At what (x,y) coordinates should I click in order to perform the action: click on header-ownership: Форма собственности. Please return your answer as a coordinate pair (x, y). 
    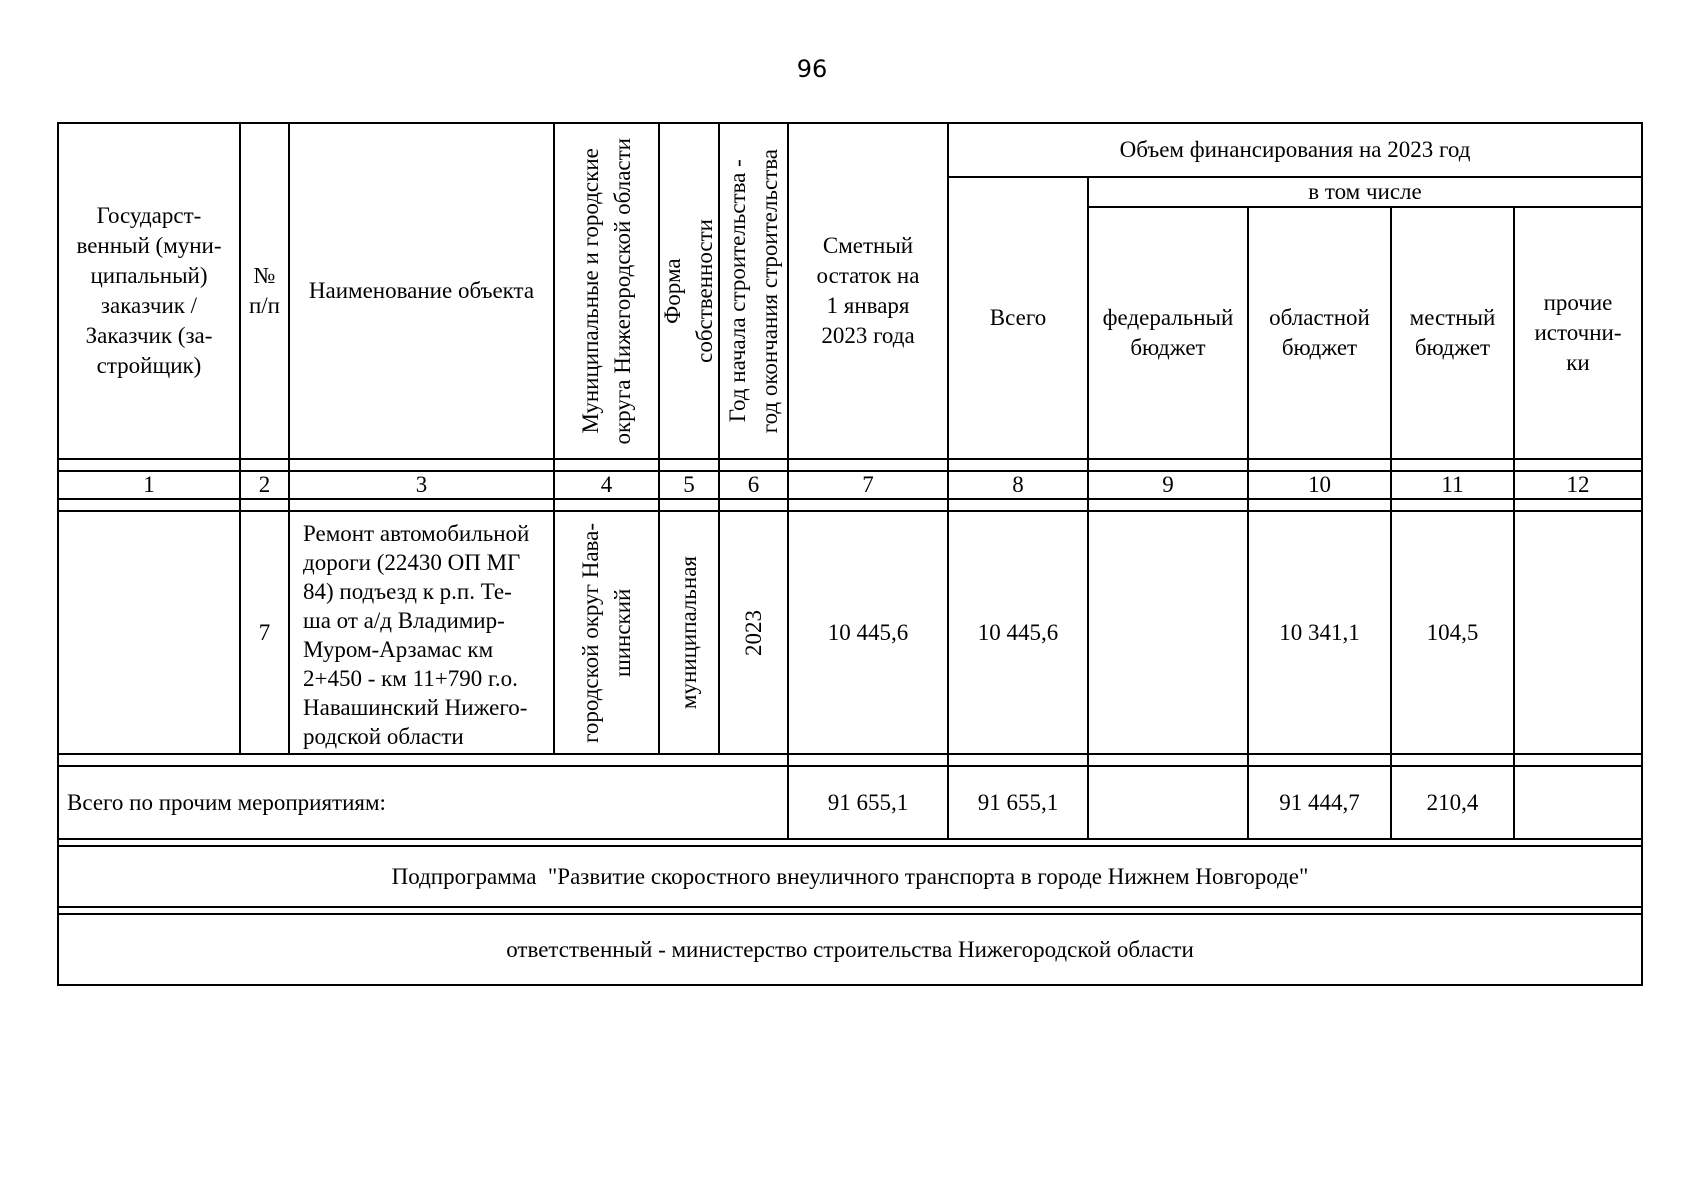
    Looking at the image, I should click on (688, 291).